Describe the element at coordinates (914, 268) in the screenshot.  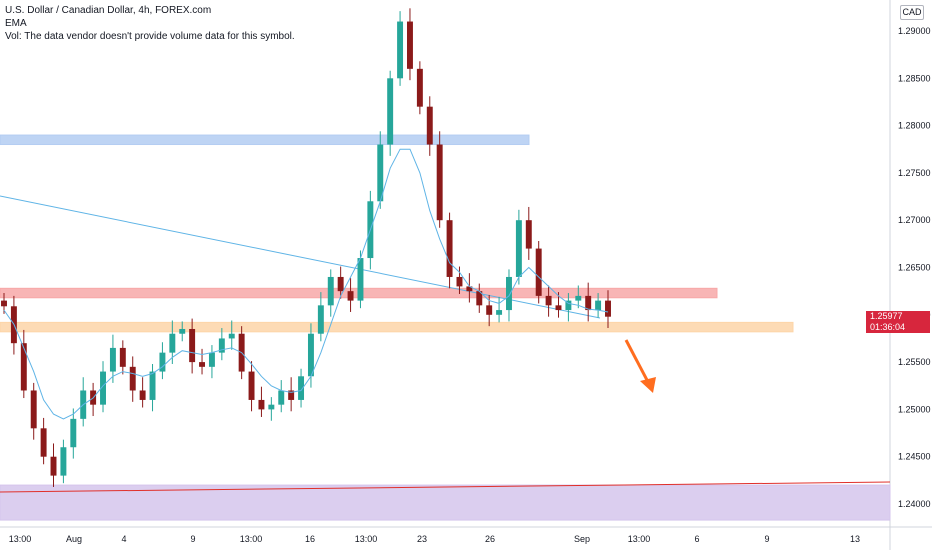
I see `price-tick-label: 1.26500` at that location.